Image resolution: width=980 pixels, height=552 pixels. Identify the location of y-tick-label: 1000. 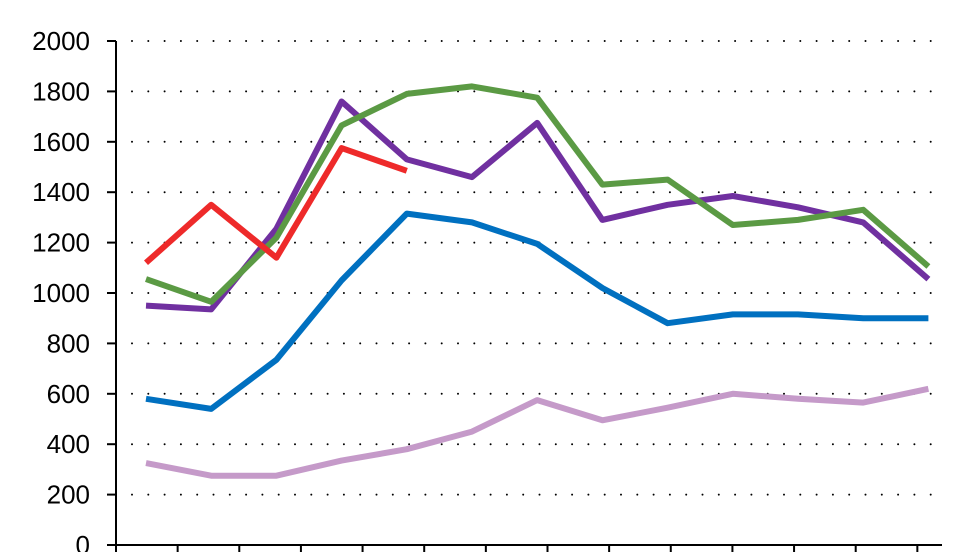
(61, 293).